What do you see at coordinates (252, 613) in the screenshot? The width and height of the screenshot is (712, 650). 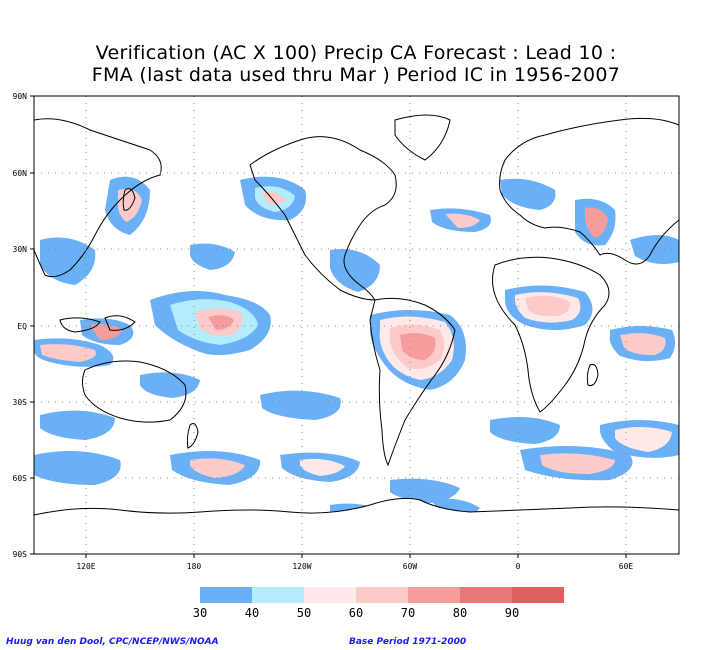 I see `legend-label-40: 40` at bounding box center [252, 613].